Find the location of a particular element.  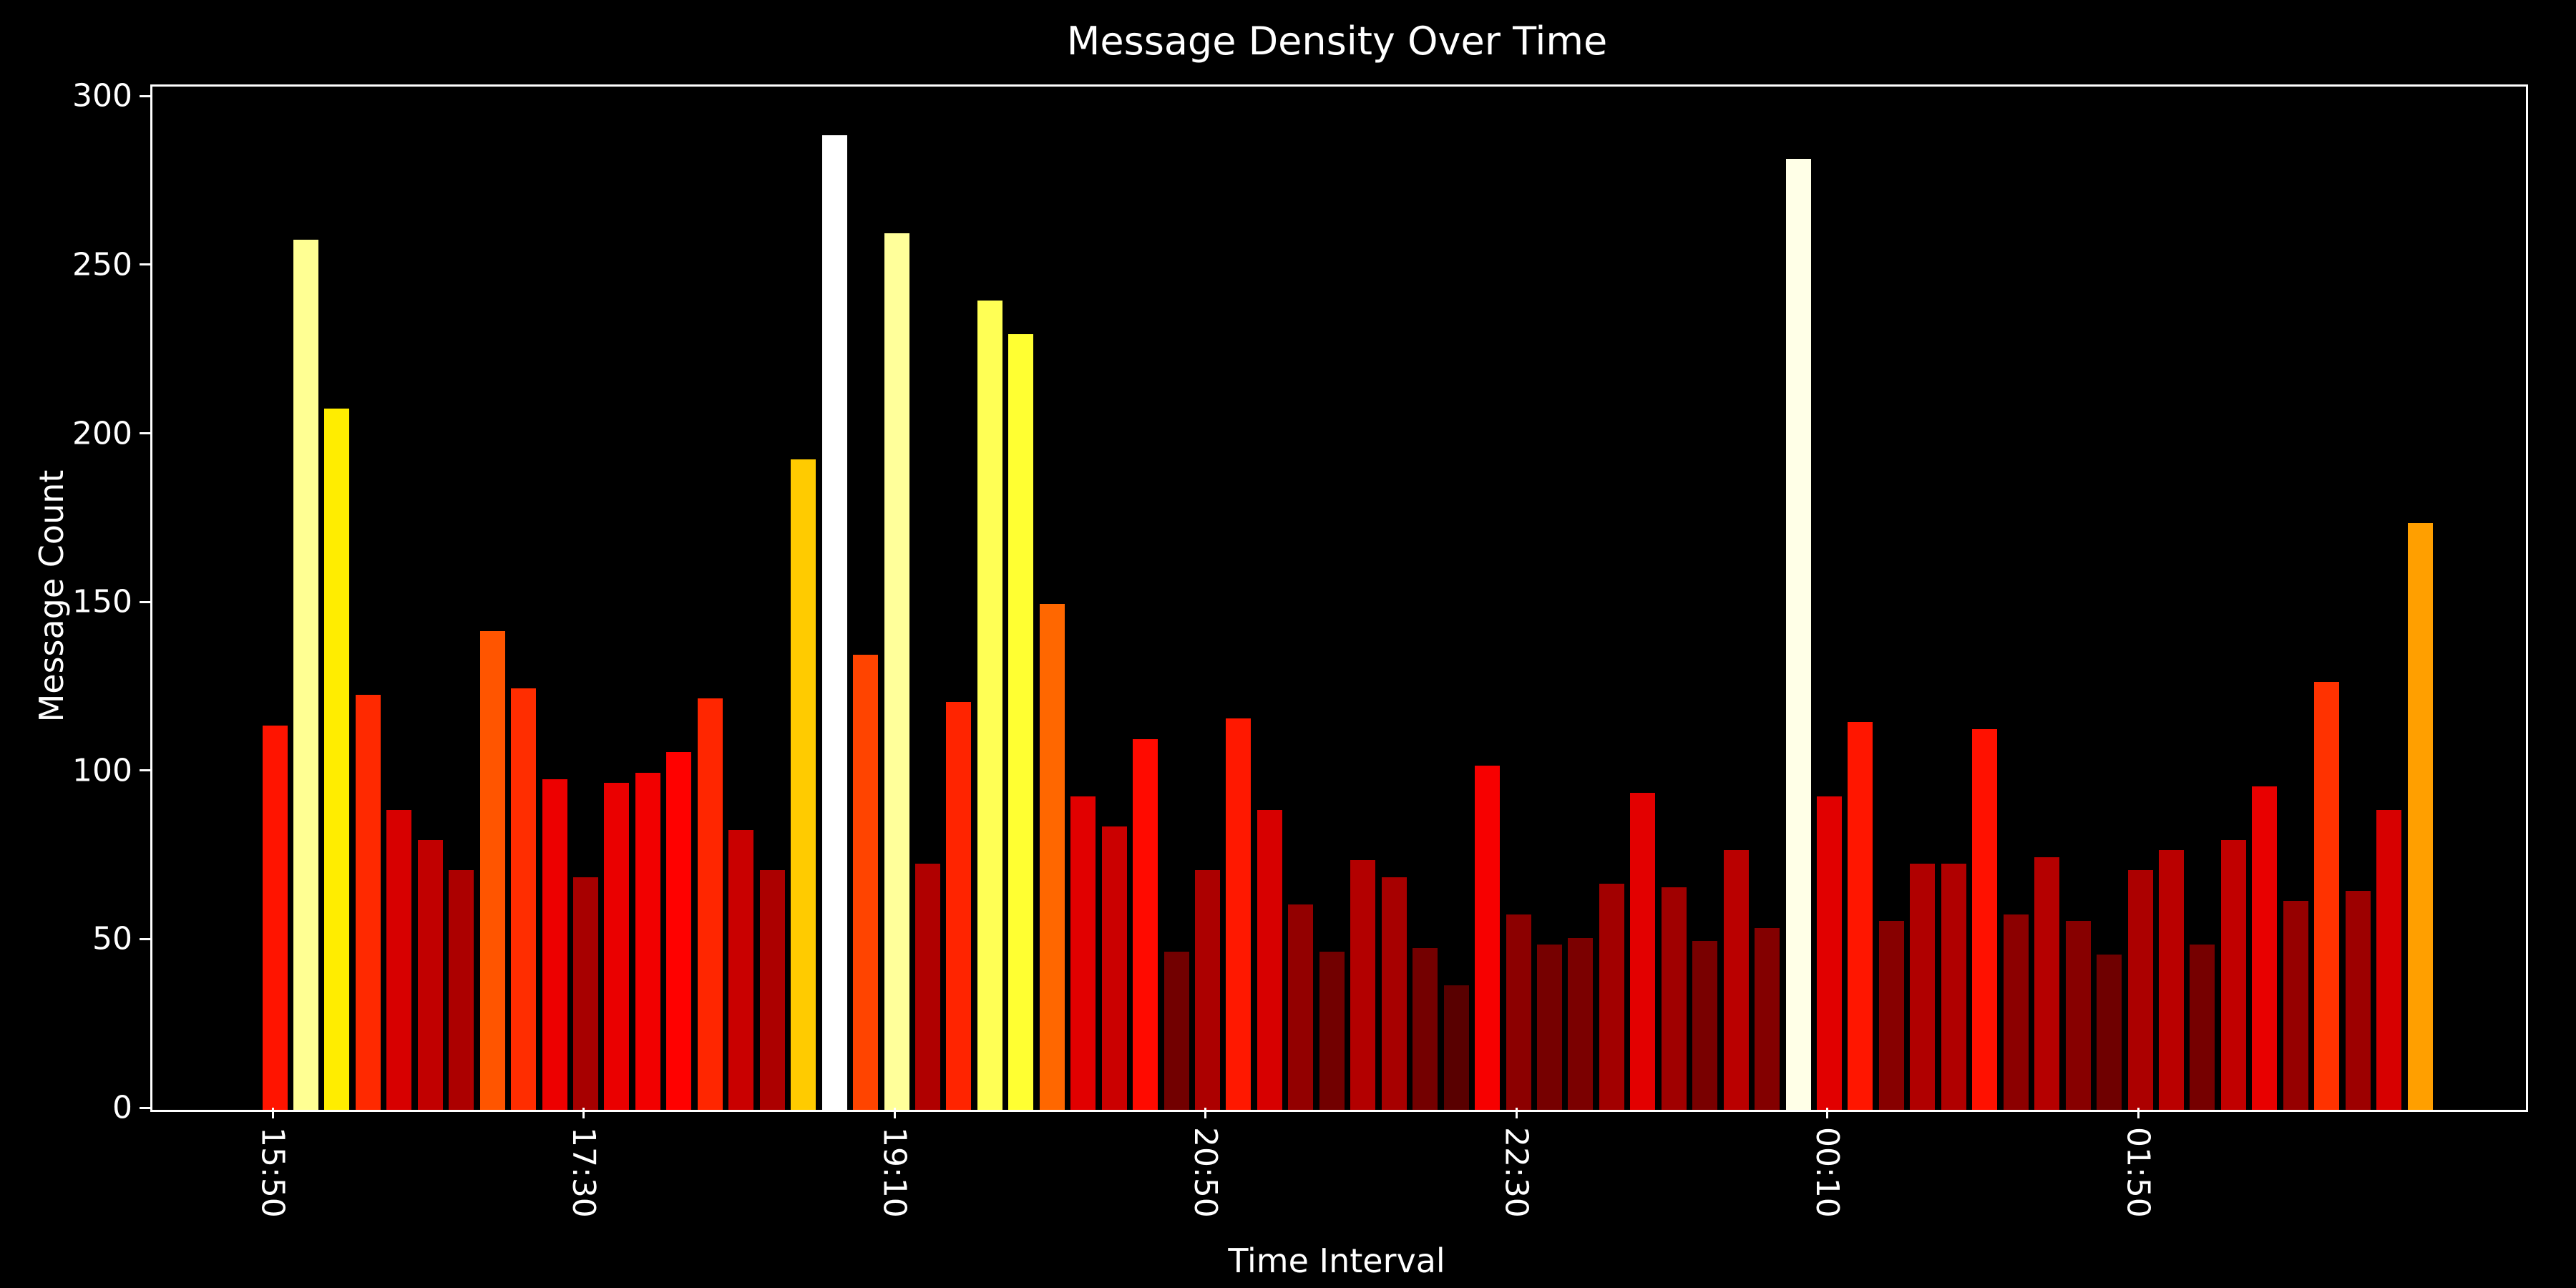

y-tick-label: 50 is located at coordinates (112, 938).